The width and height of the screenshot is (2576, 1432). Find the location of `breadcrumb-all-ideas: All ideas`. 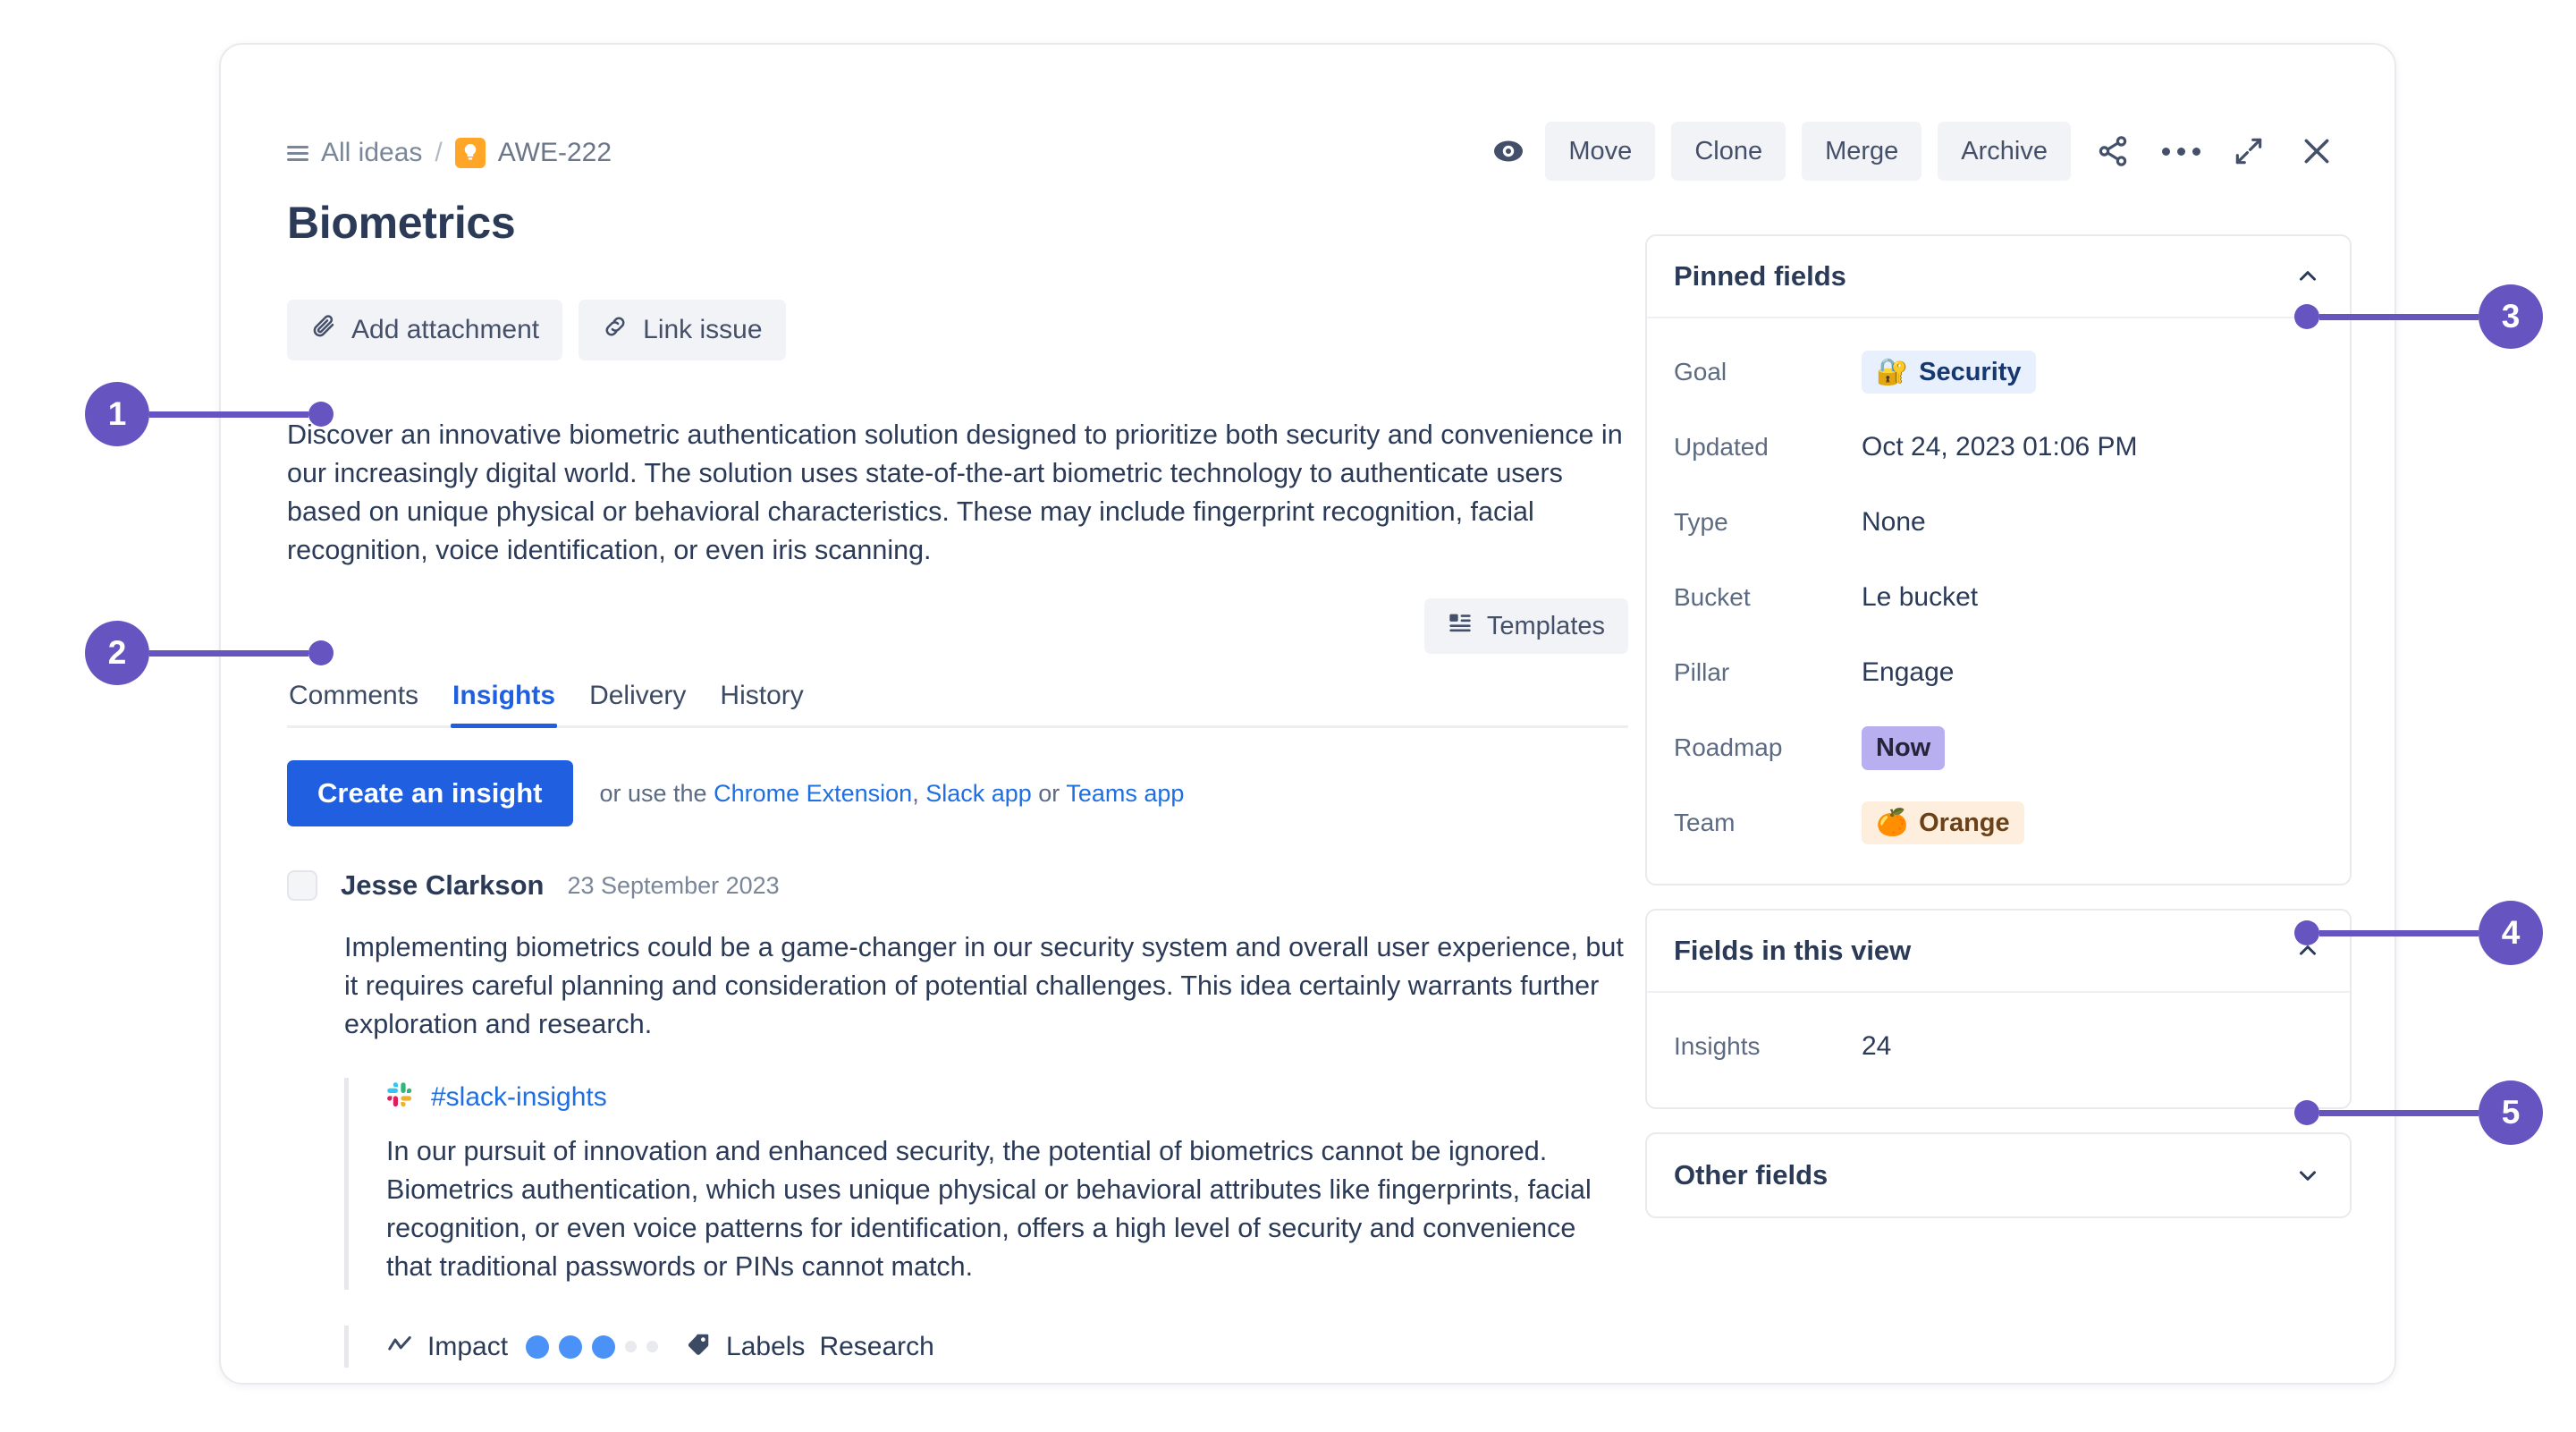

breadcrumb-all-ideas: All ideas is located at coordinates (372, 152).